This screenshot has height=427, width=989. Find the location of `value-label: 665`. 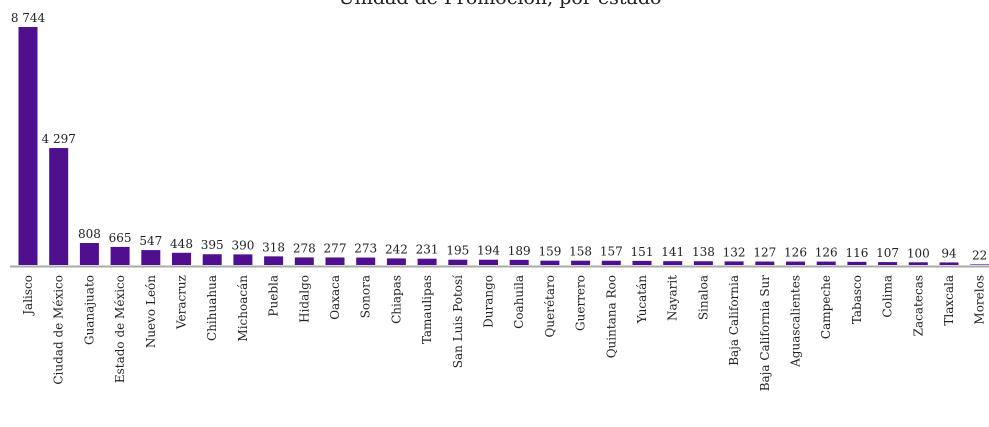

value-label: 665 is located at coordinates (120, 238).